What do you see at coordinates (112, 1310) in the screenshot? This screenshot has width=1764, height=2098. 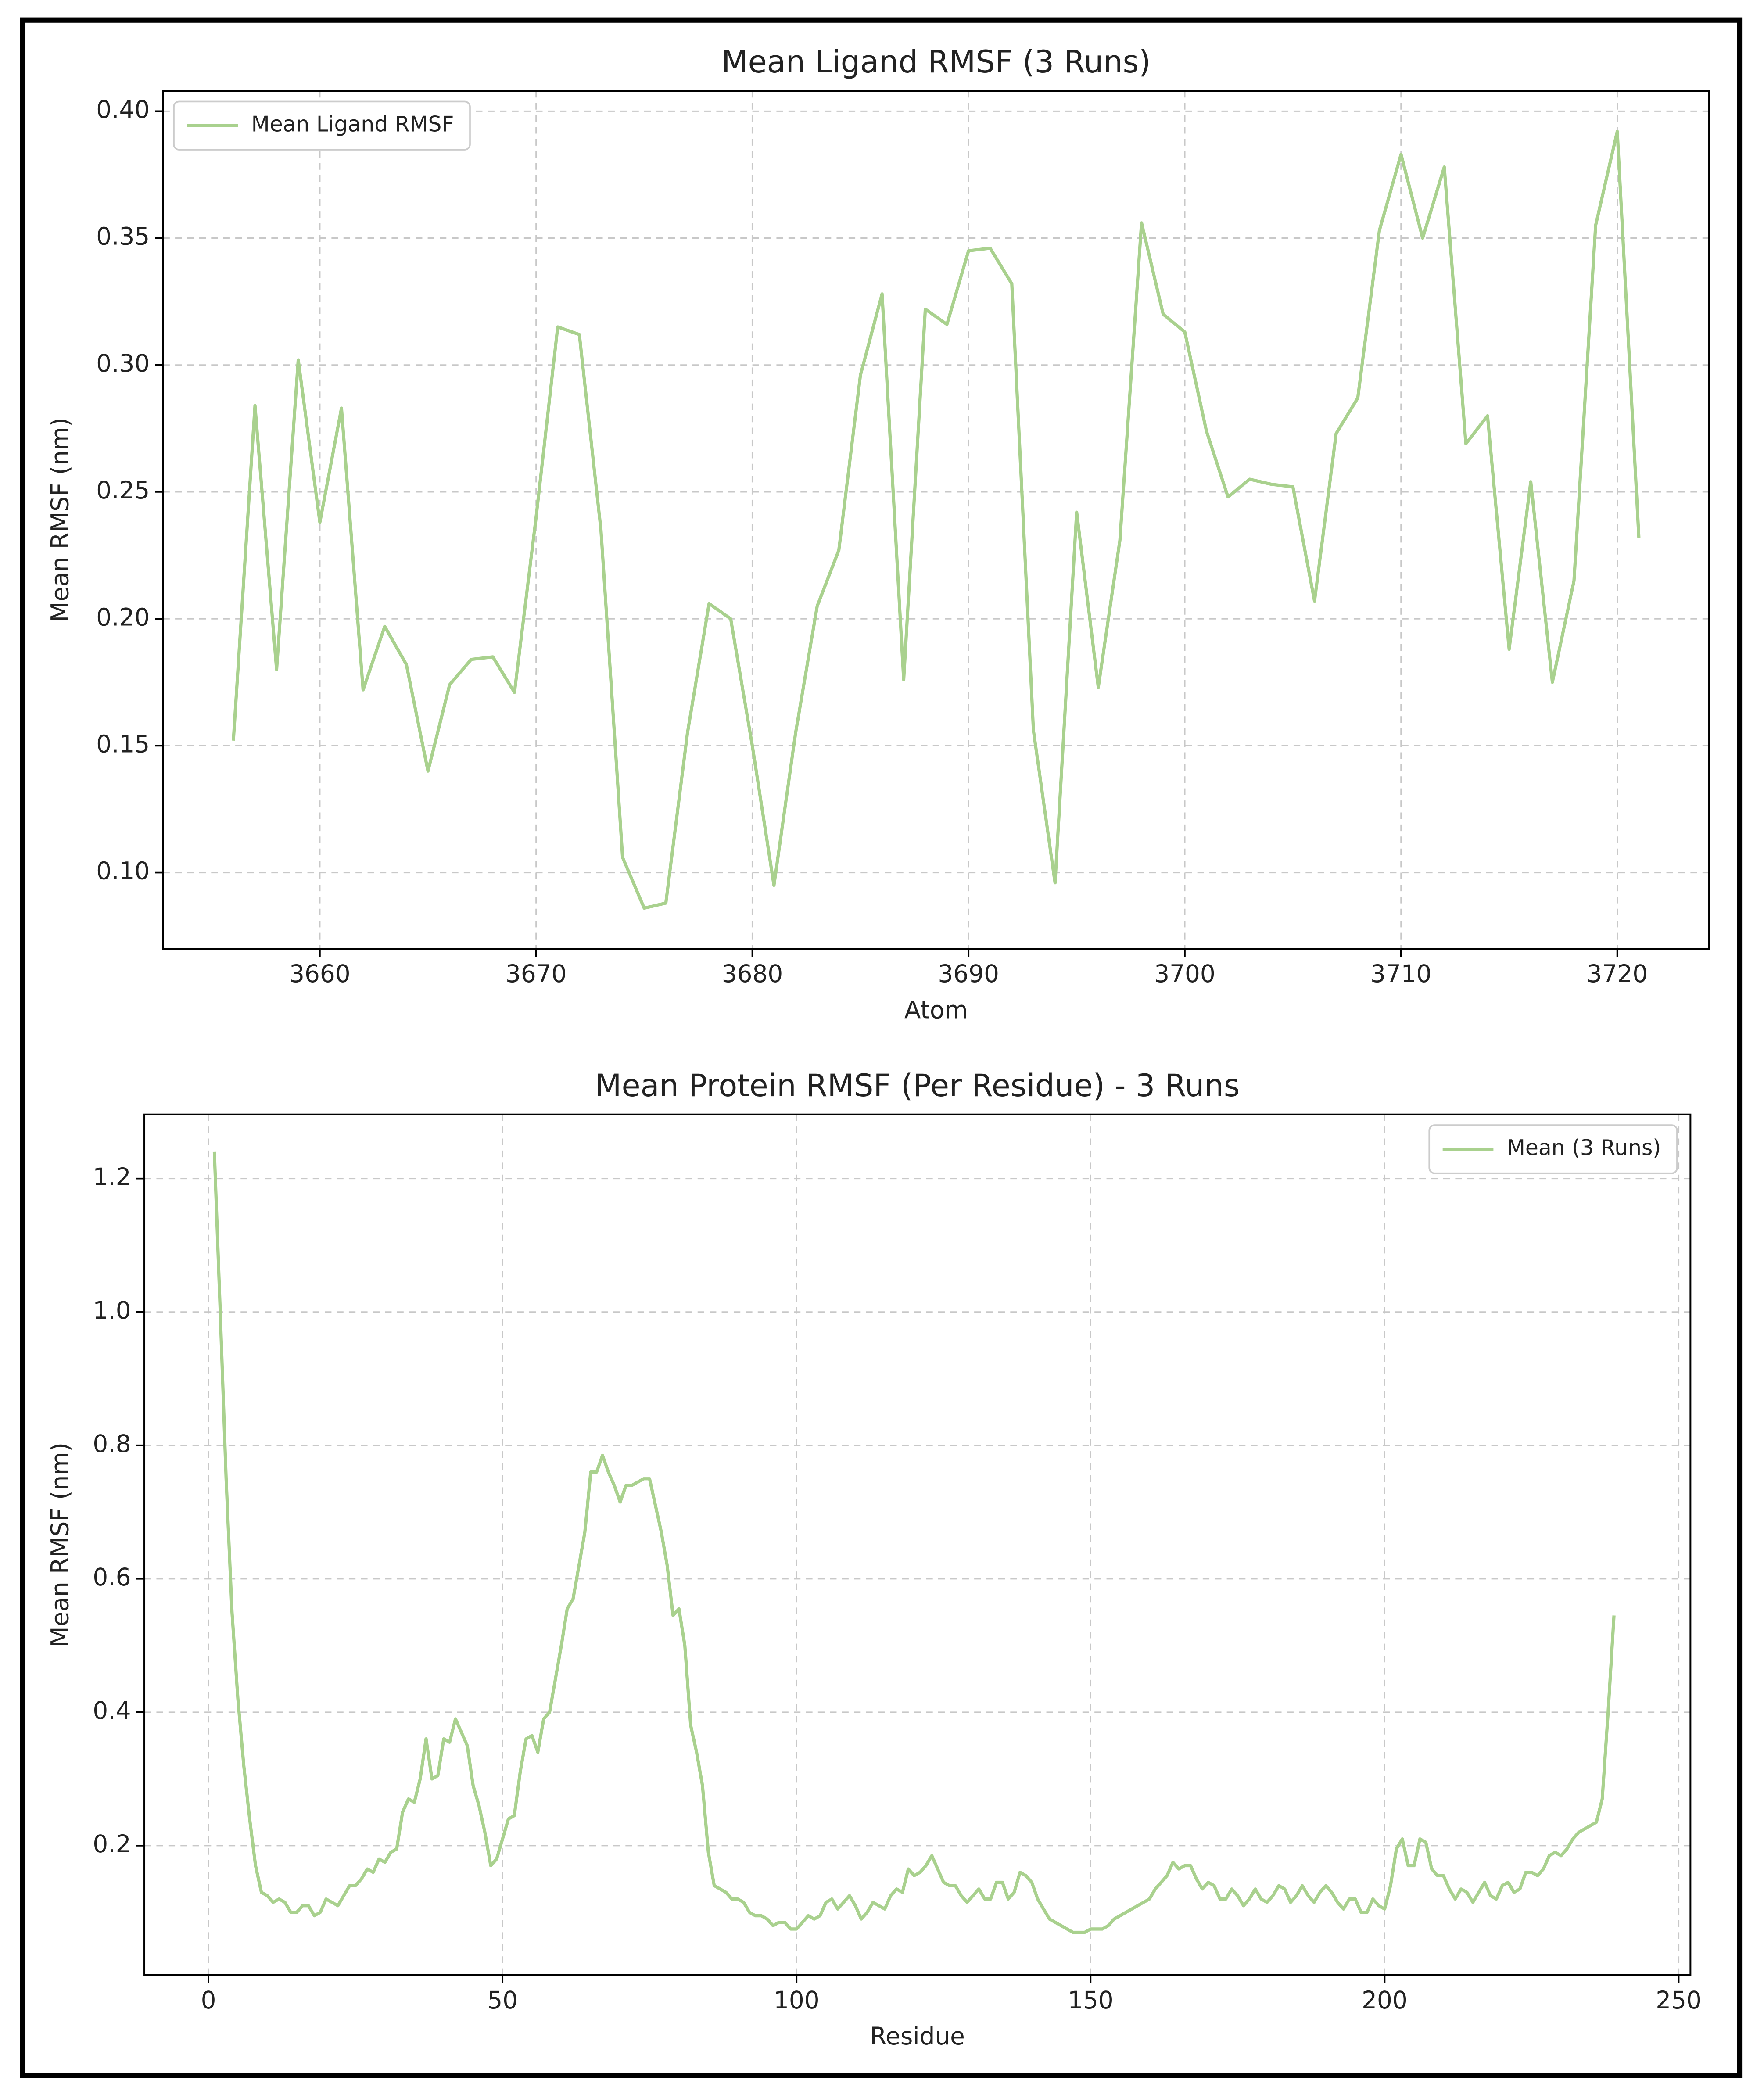 I see `y-tick-label: 1.0` at bounding box center [112, 1310].